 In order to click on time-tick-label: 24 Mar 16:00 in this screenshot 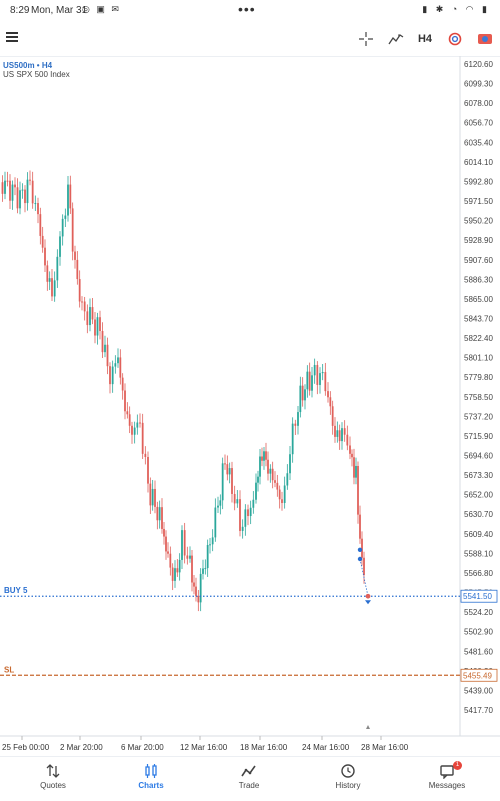, I will do `click(326, 747)`.